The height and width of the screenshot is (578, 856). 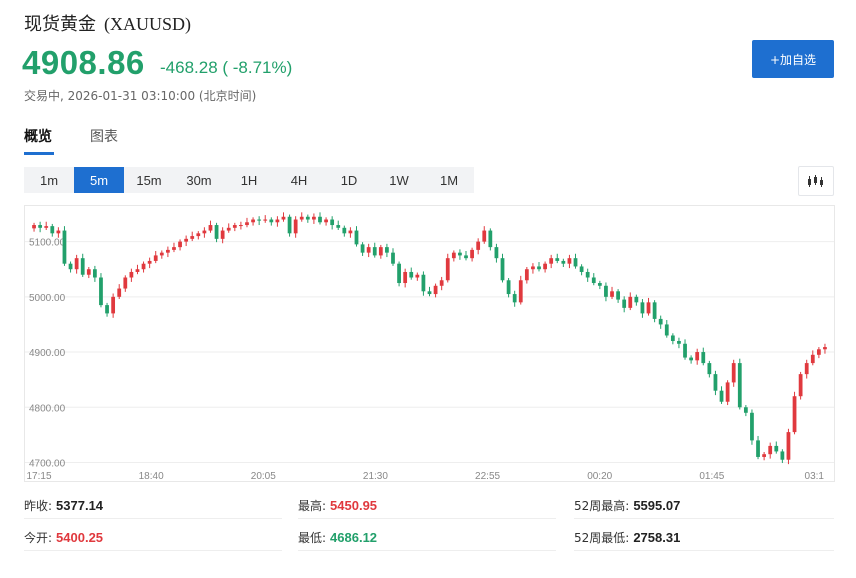 I want to click on stat-value: 5377.14, so click(x=80, y=505).